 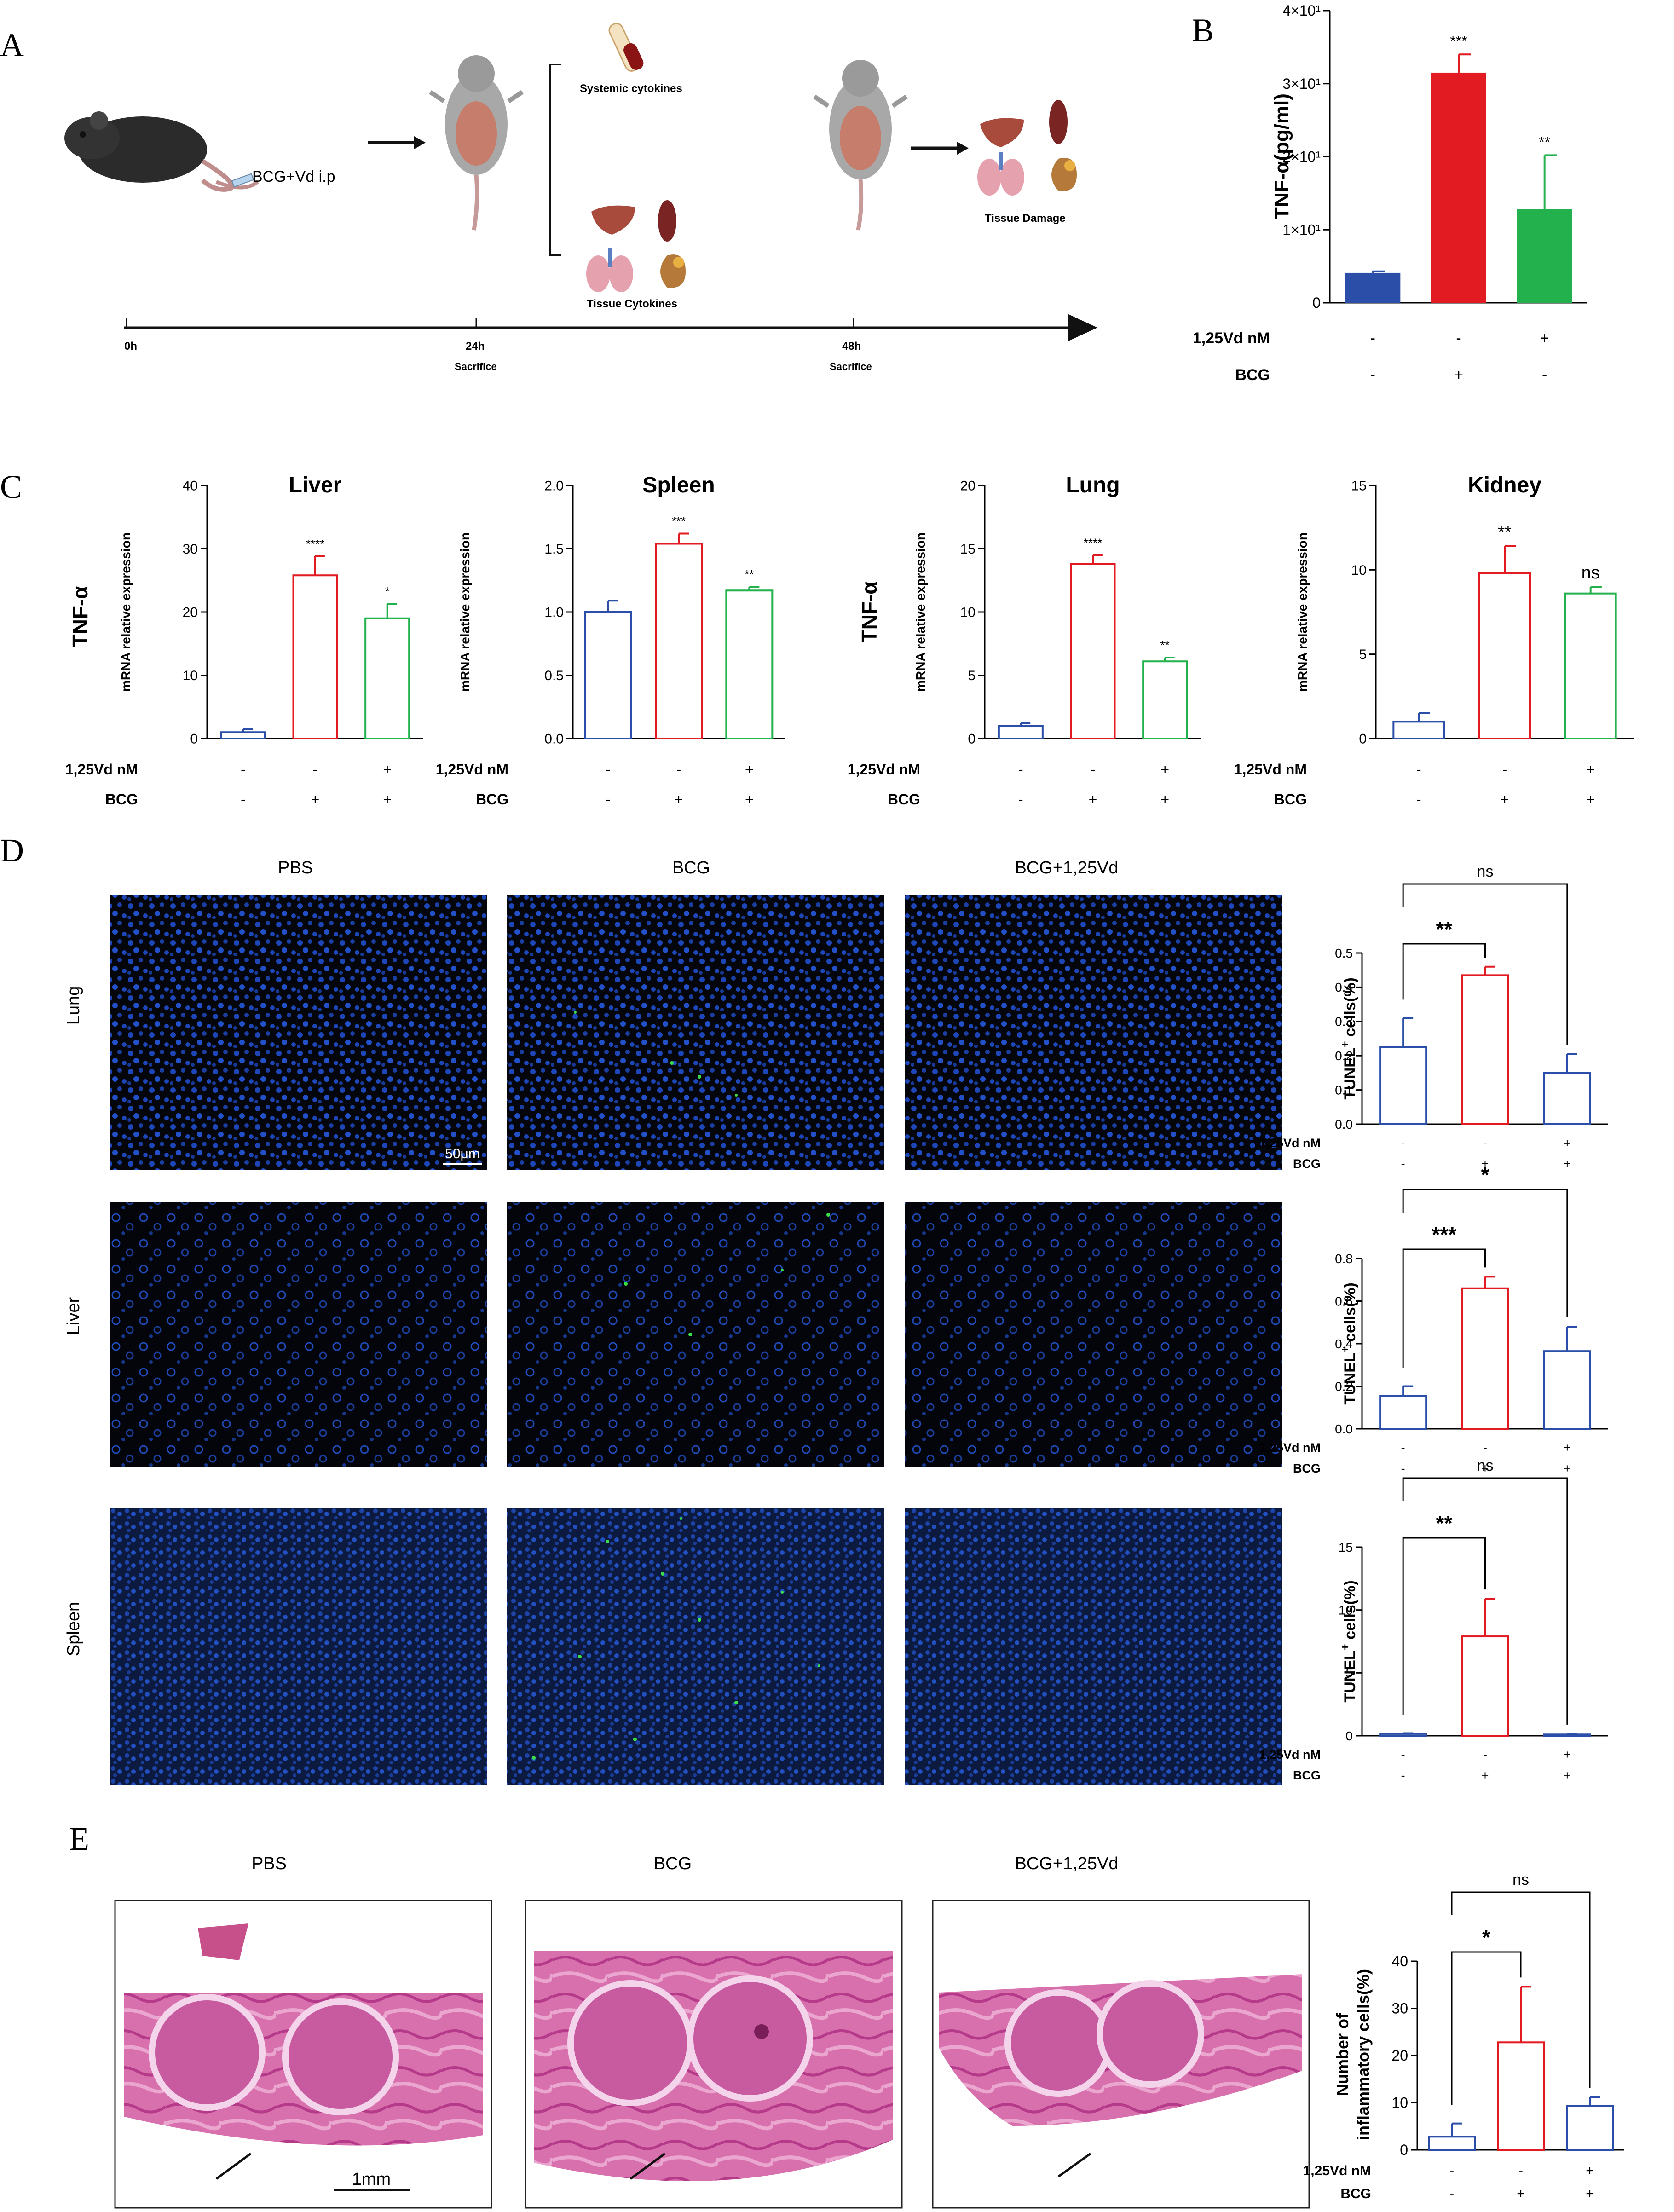 What do you see at coordinates (695, 1646) in the screenshot?
I see `micrograph-spleen-bcg` at bounding box center [695, 1646].